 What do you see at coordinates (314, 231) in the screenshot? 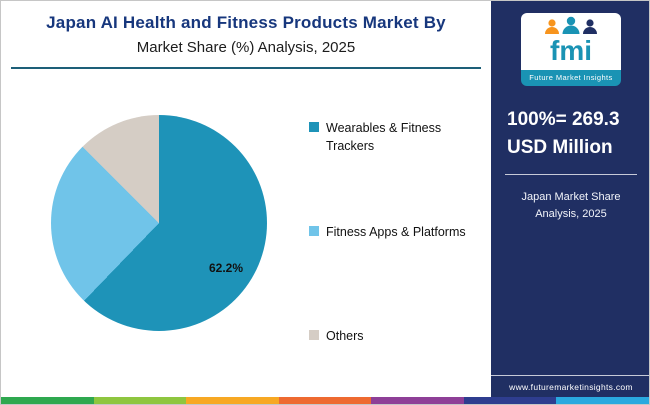
I see `legend-swatch-fitness-apps` at bounding box center [314, 231].